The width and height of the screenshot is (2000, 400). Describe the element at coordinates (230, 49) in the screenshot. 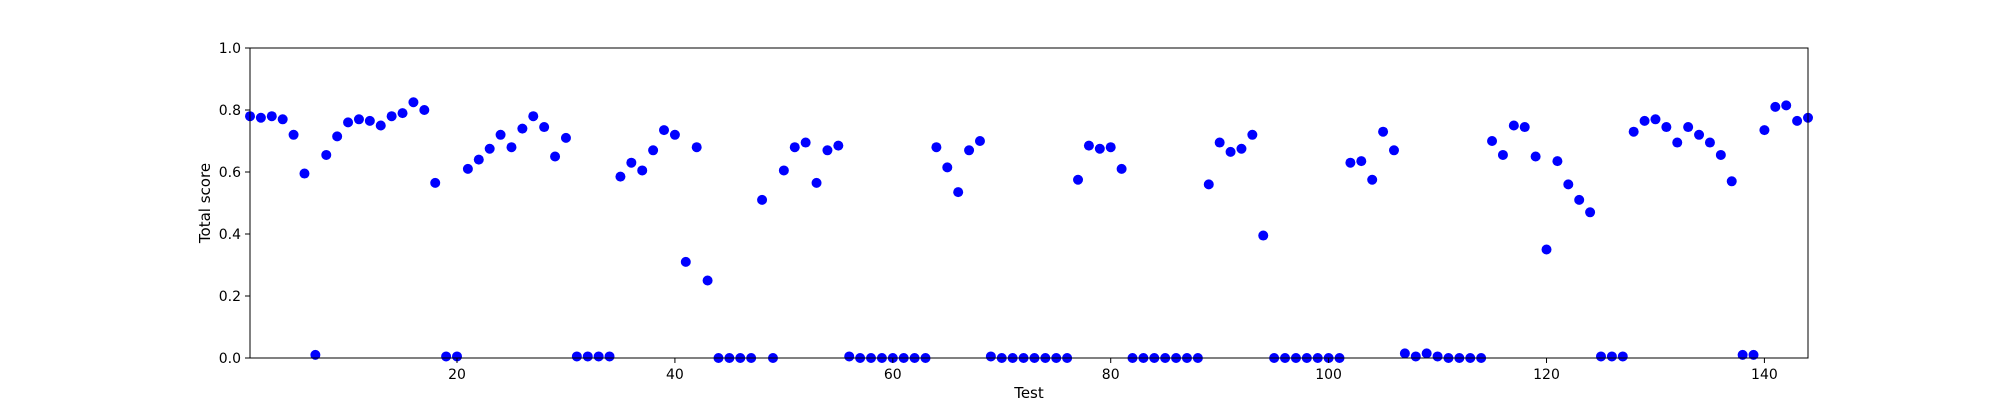

I see `y-tick-label: 1.0` at that location.